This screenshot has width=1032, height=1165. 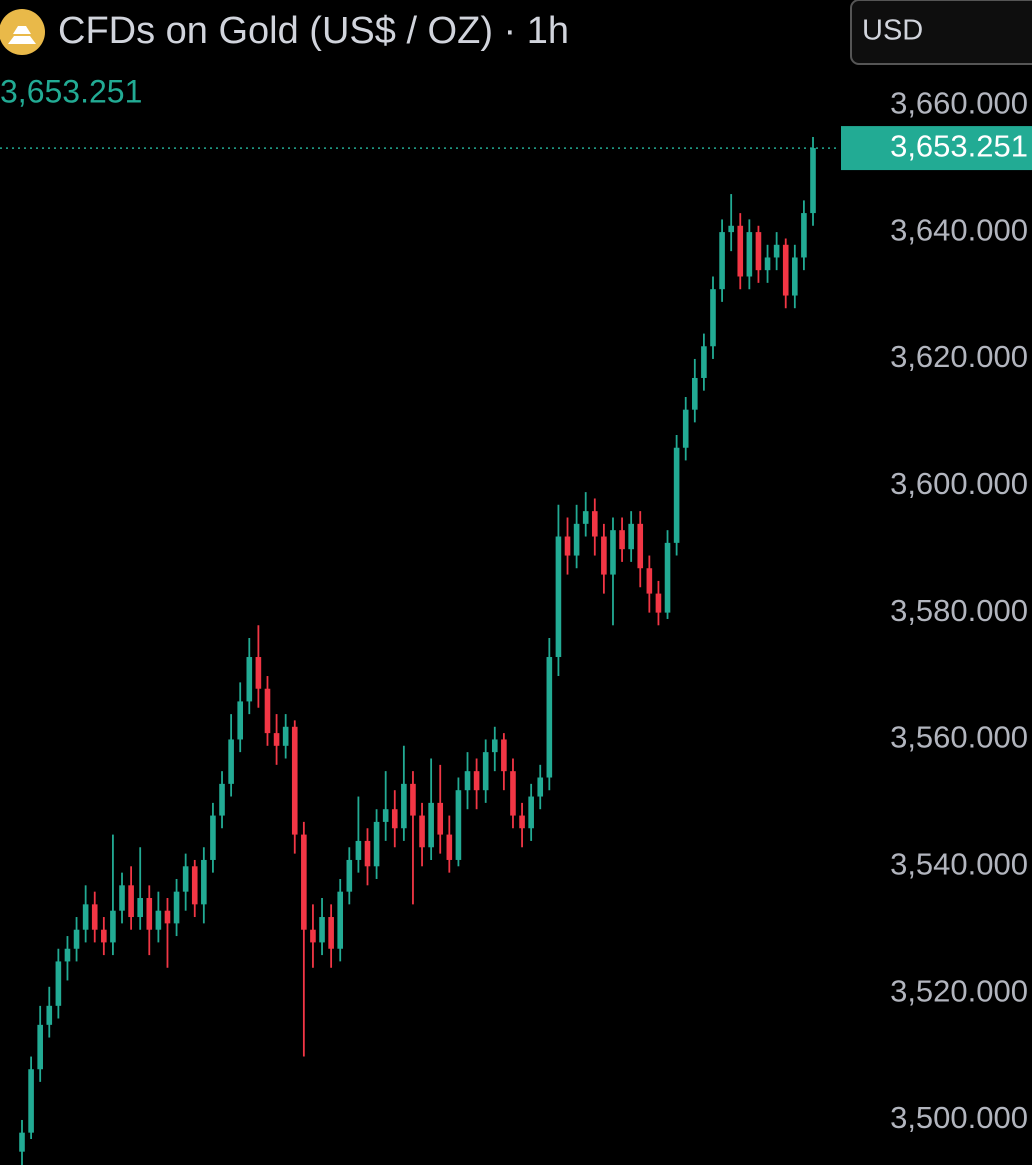 What do you see at coordinates (959, 229) in the screenshot?
I see `y-tick-label: 3,640.000` at bounding box center [959, 229].